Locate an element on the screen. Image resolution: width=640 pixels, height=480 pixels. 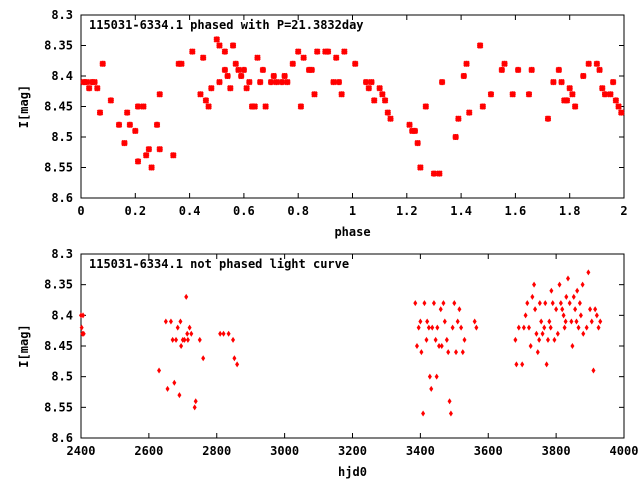
x-tick-label: 1.4 is located at coordinates (461, 211).